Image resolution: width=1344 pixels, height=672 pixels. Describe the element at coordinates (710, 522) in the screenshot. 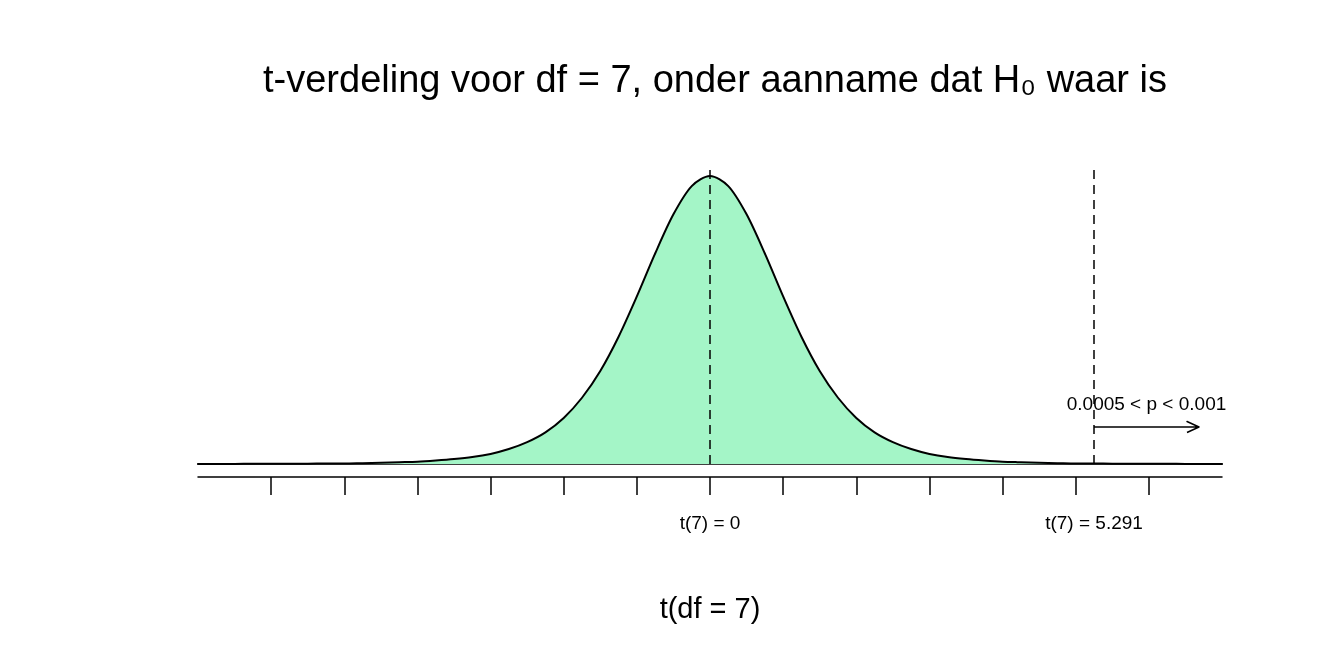

I see `x-tick-label: t(7) = 0` at that location.